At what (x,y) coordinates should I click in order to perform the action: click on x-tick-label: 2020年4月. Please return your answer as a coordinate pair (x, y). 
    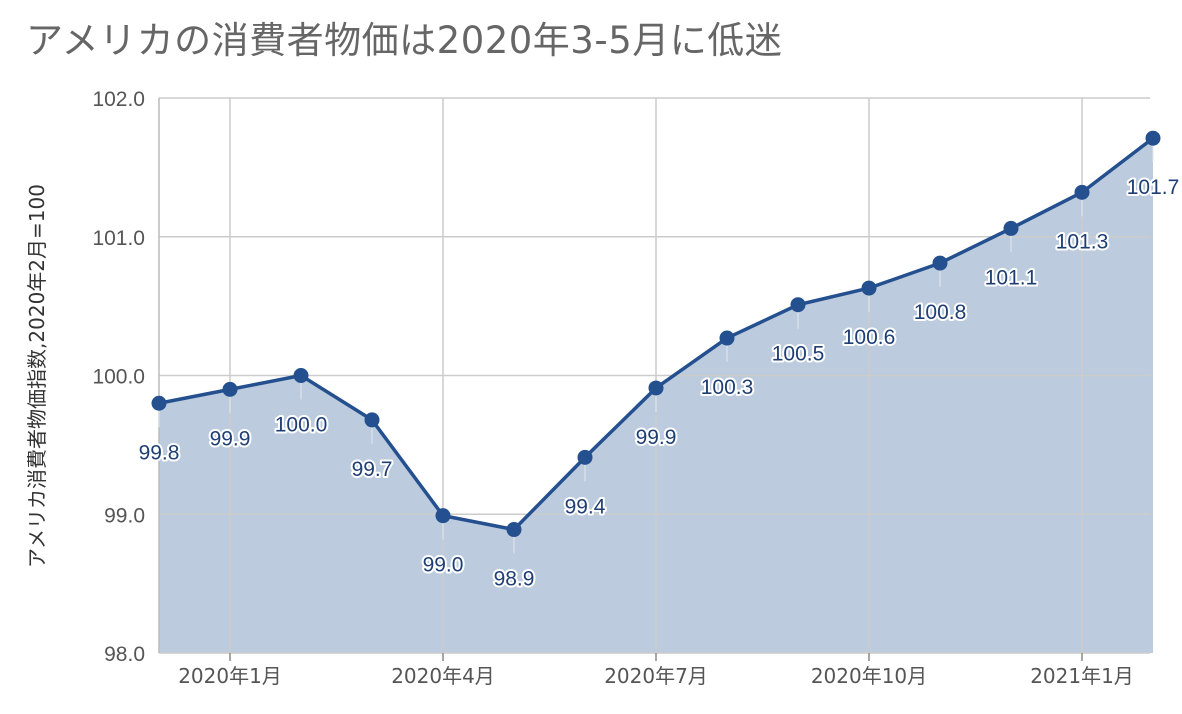
    Looking at the image, I should click on (443, 676).